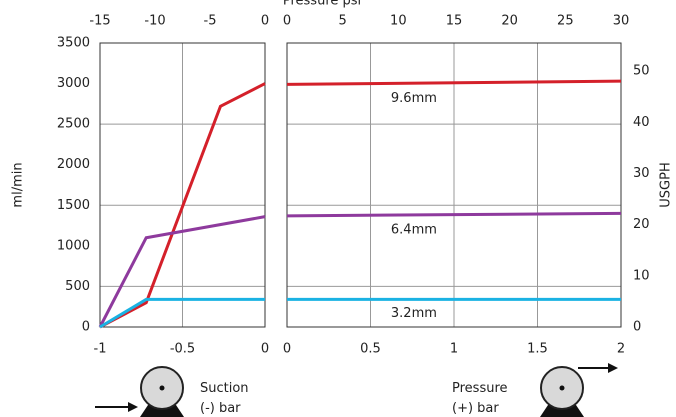 The image size is (676, 417). Describe the element at coordinates (475, 408) in the screenshot. I see `x-axis-label-line: (+) bar` at that location.